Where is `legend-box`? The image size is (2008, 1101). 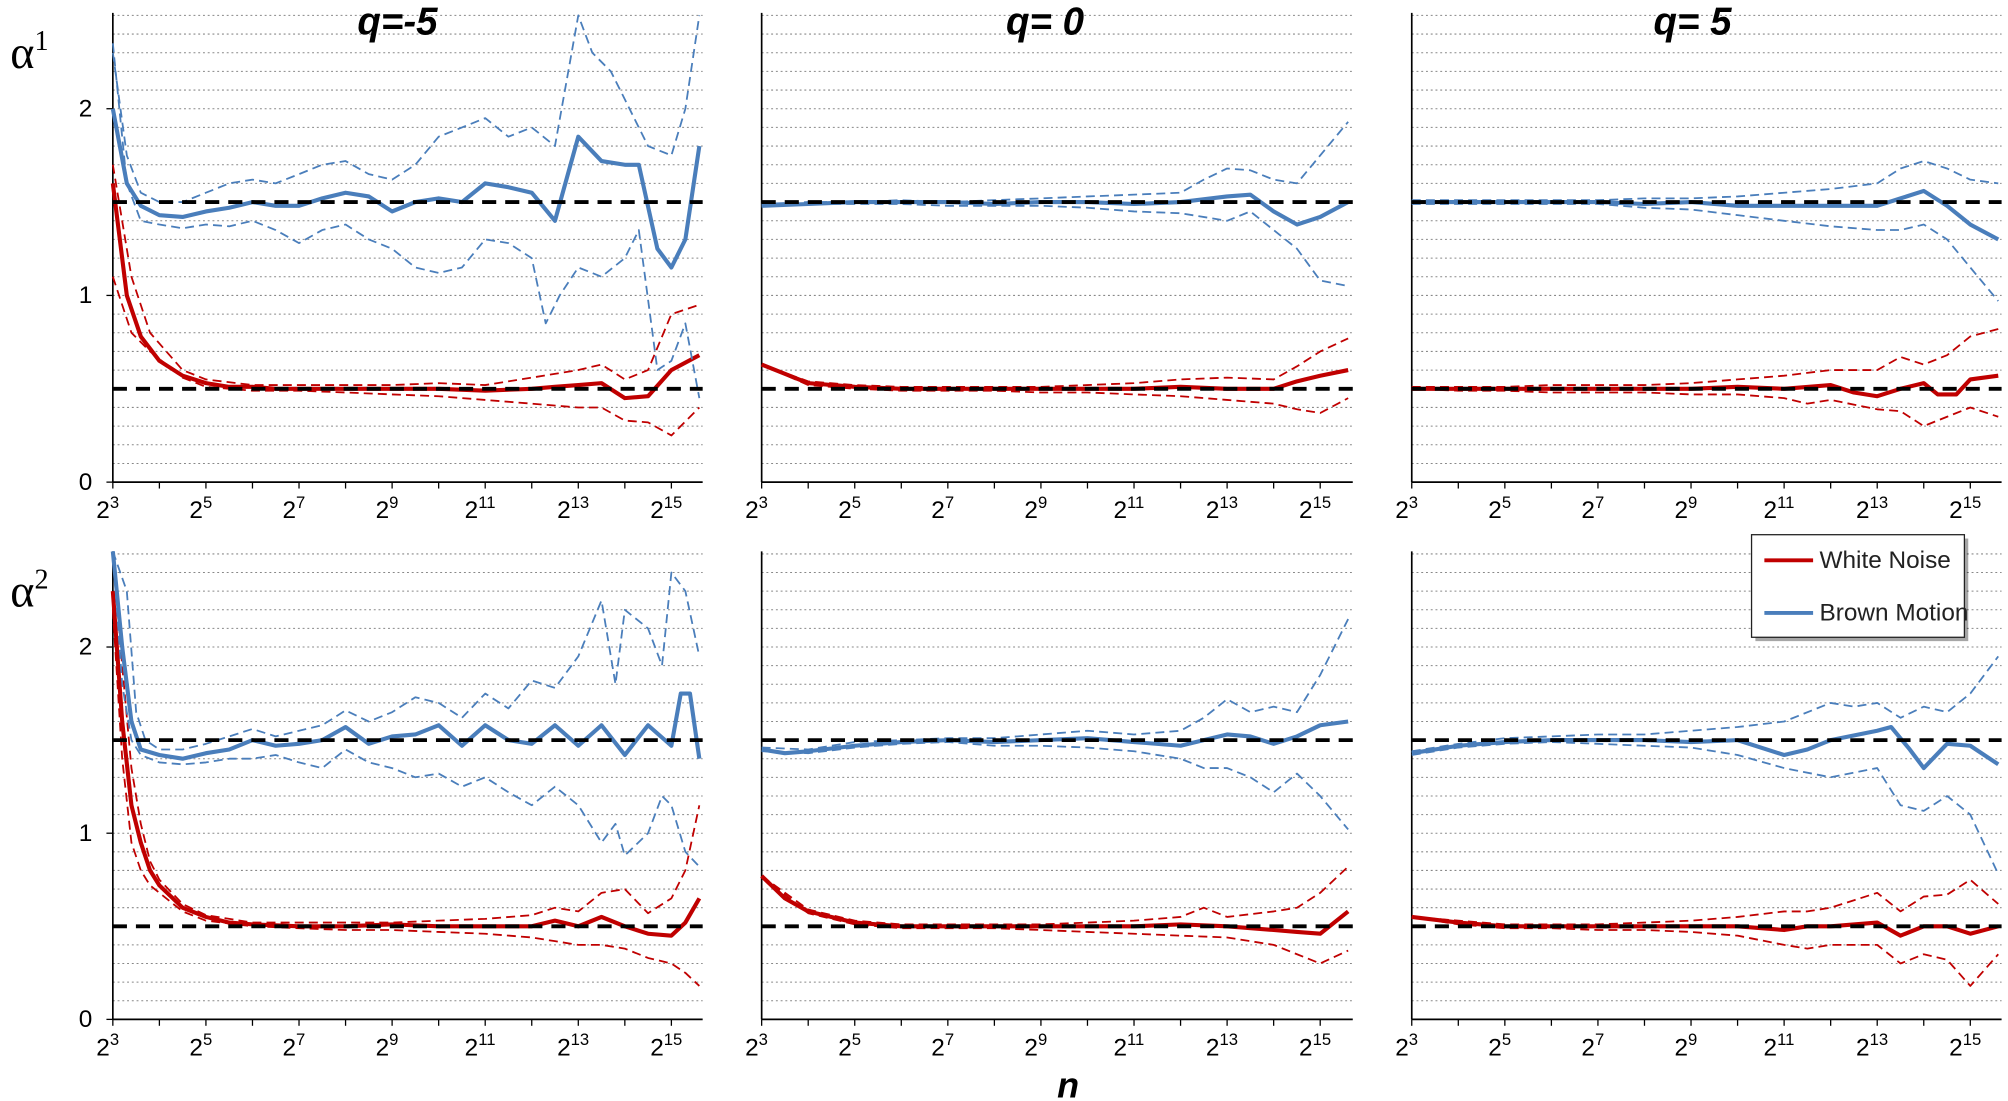
legend-box is located at coordinates (1858, 586).